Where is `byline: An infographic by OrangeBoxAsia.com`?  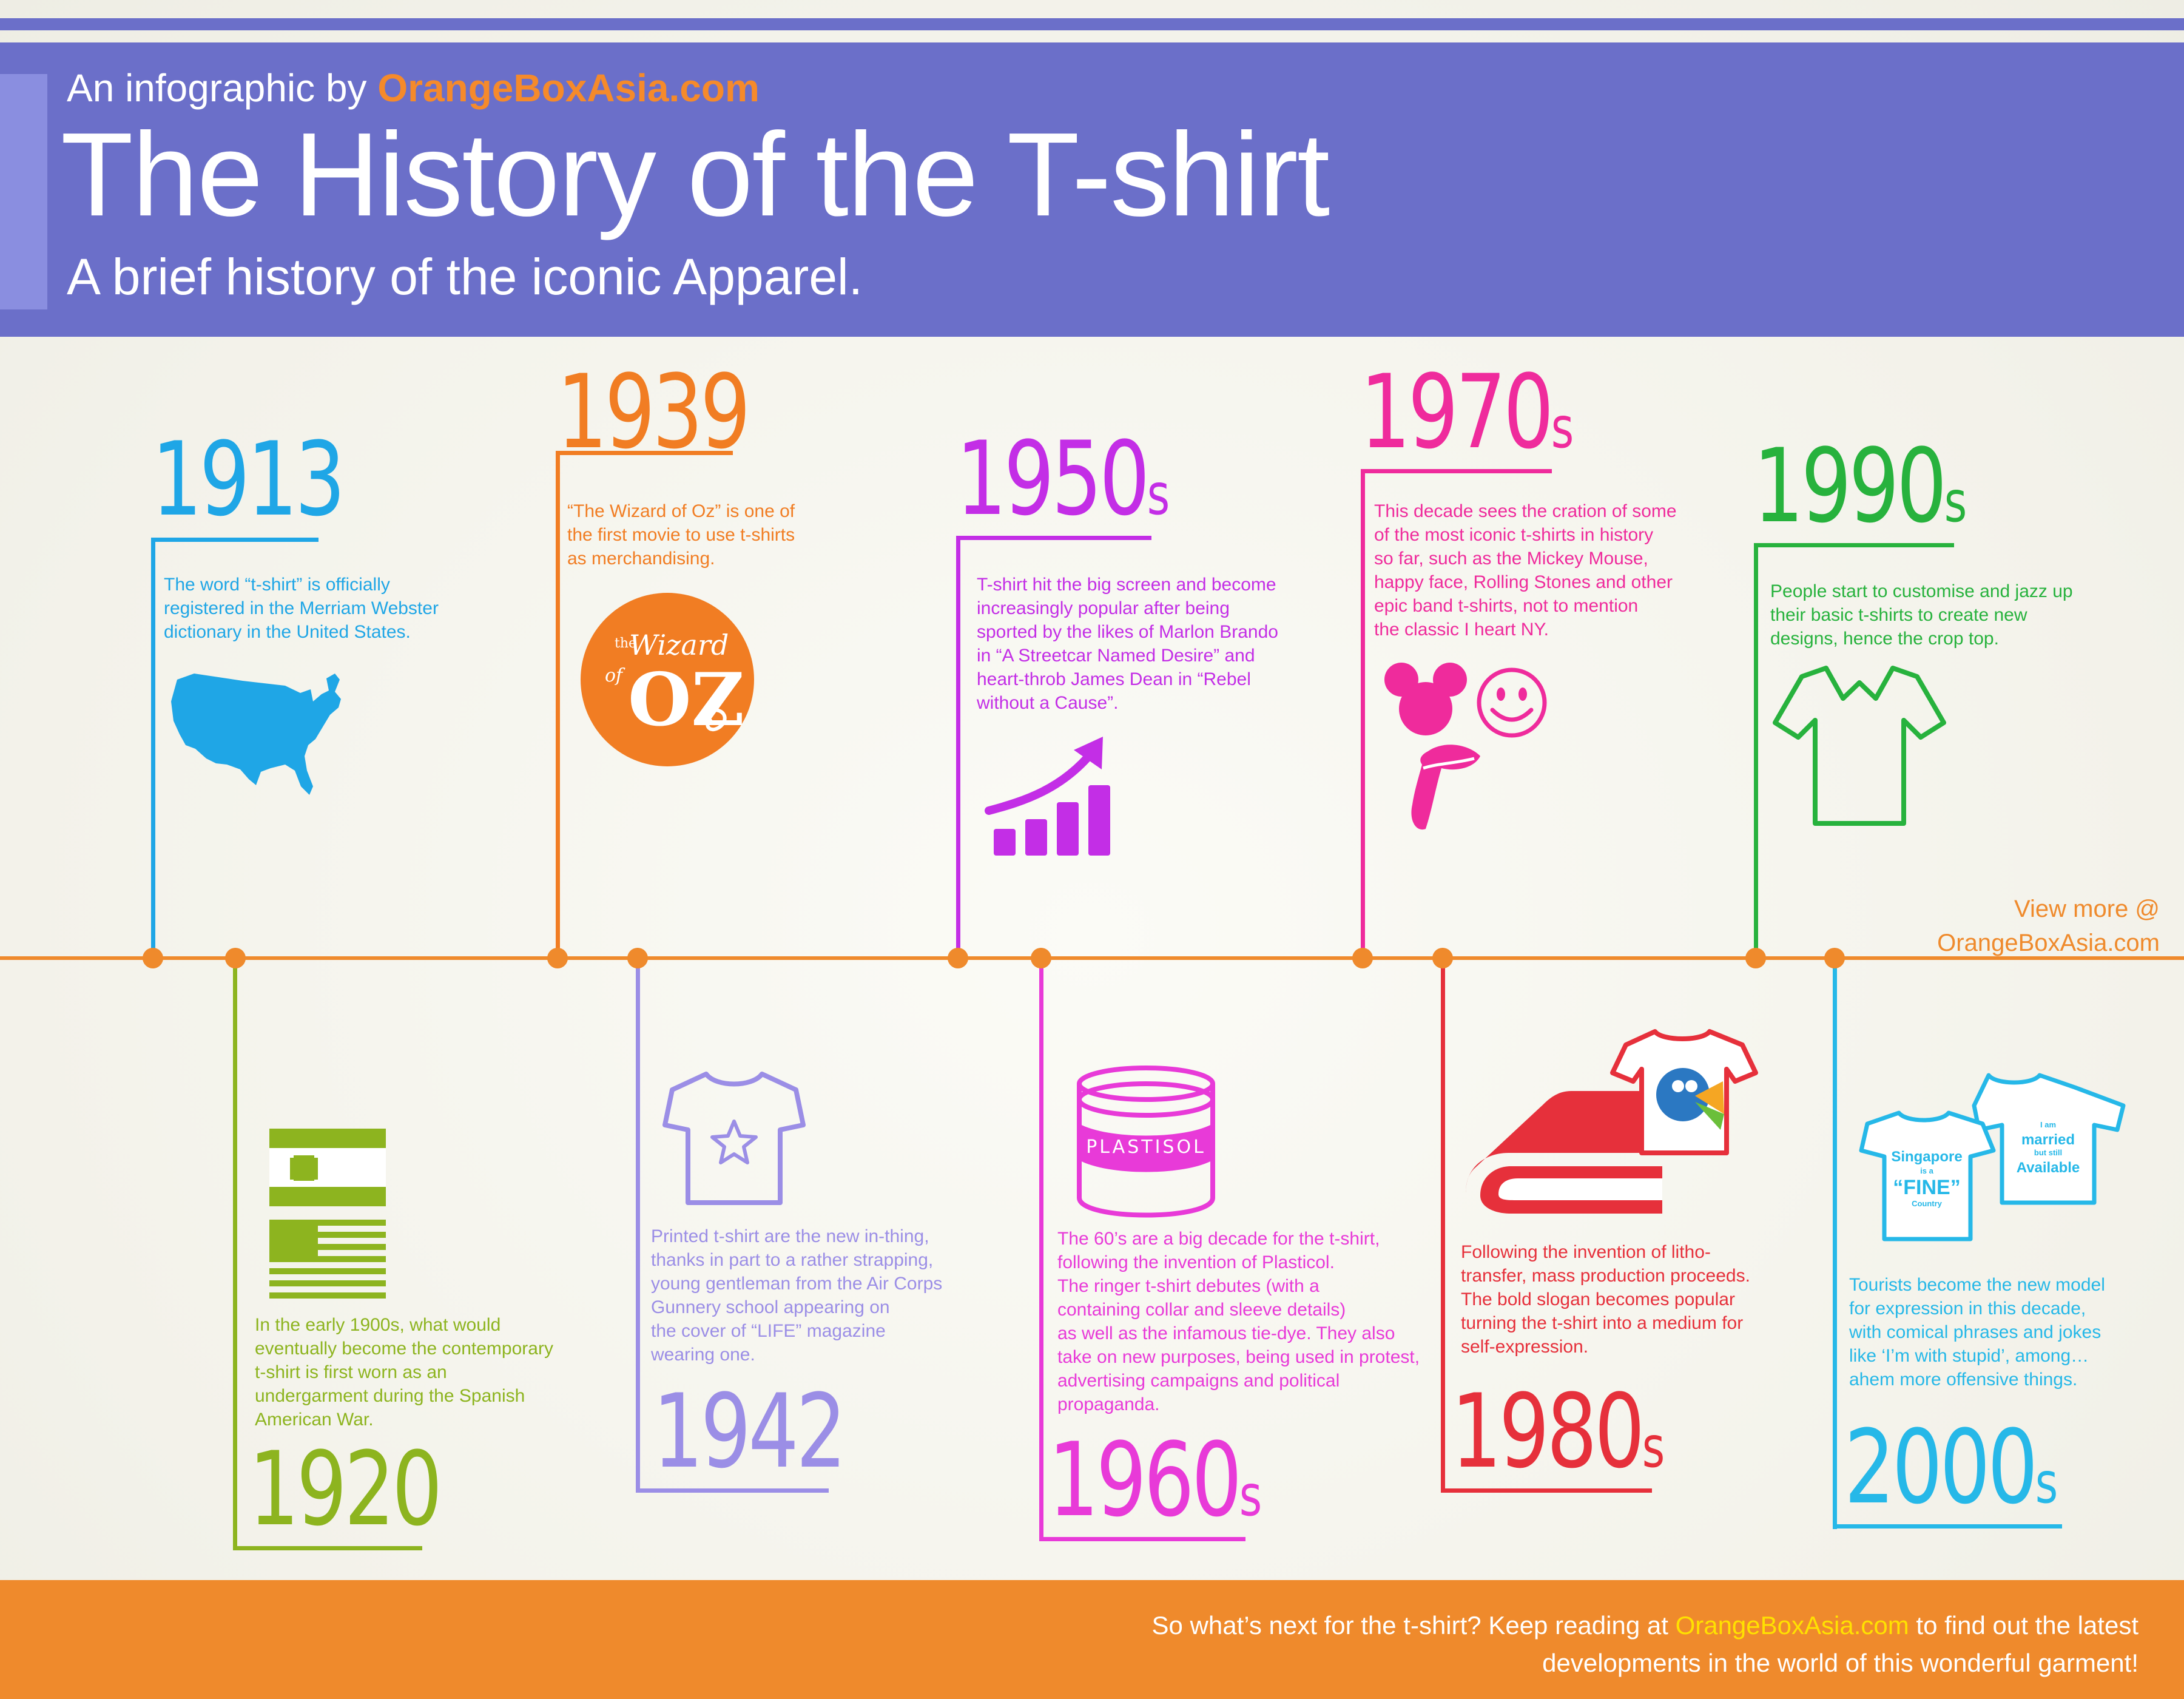
byline: An infographic by OrangeBoxAsia.com is located at coordinates (413, 88).